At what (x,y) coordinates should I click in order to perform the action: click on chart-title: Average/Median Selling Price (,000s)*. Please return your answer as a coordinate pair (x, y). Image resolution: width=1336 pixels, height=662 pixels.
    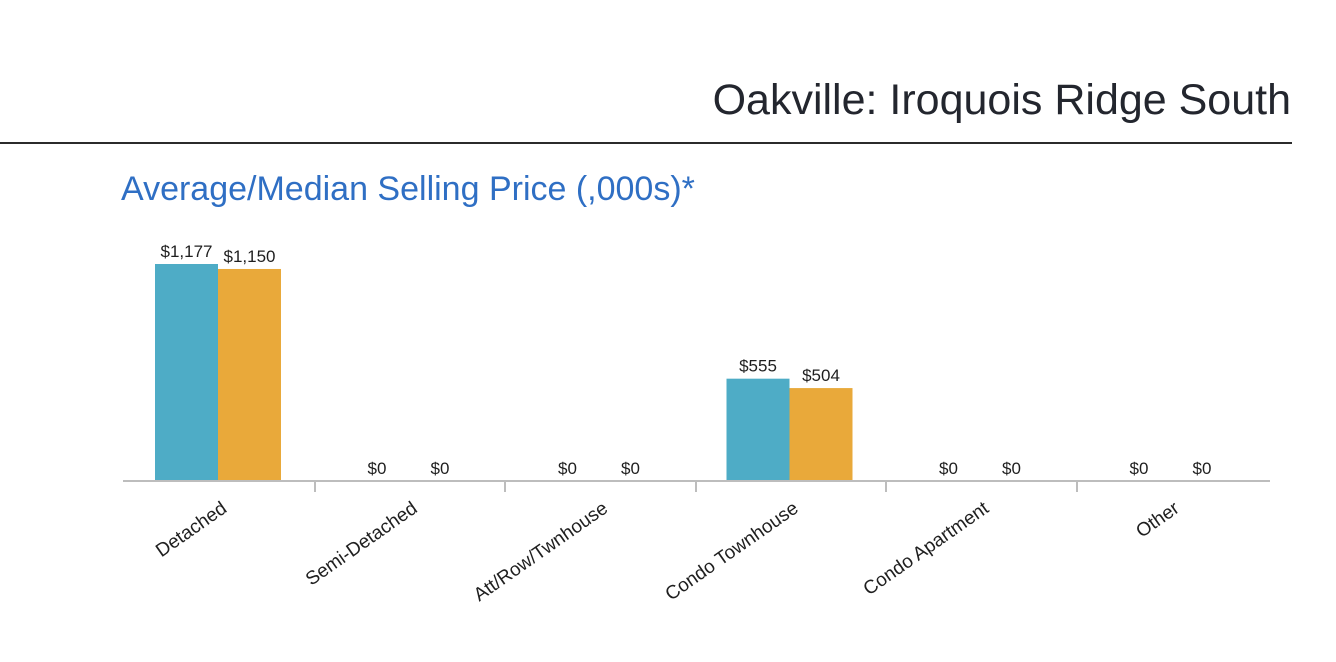
    Looking at the image, I should click on (408, 189).